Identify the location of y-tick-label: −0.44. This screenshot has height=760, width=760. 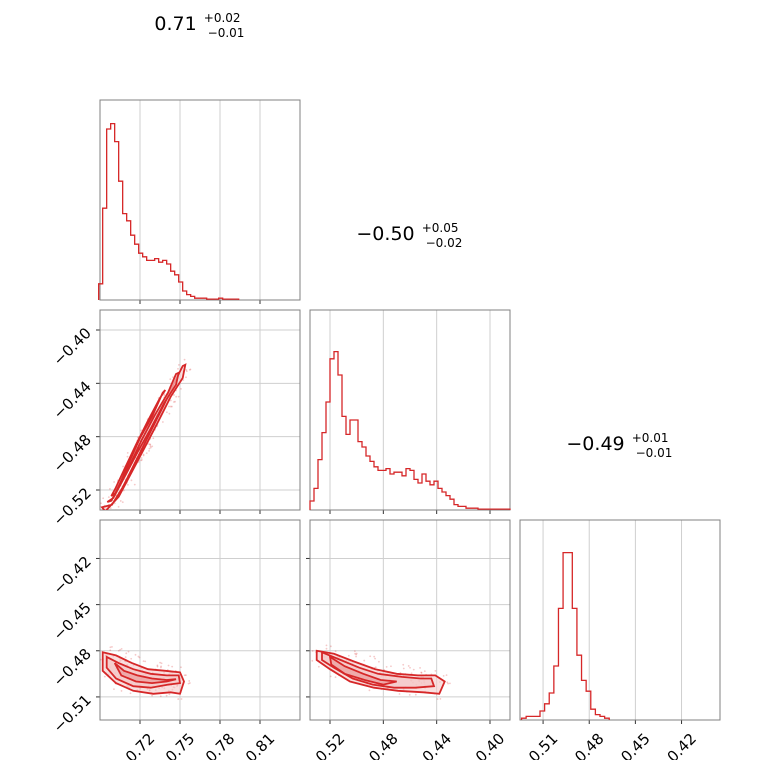
(72, 399).